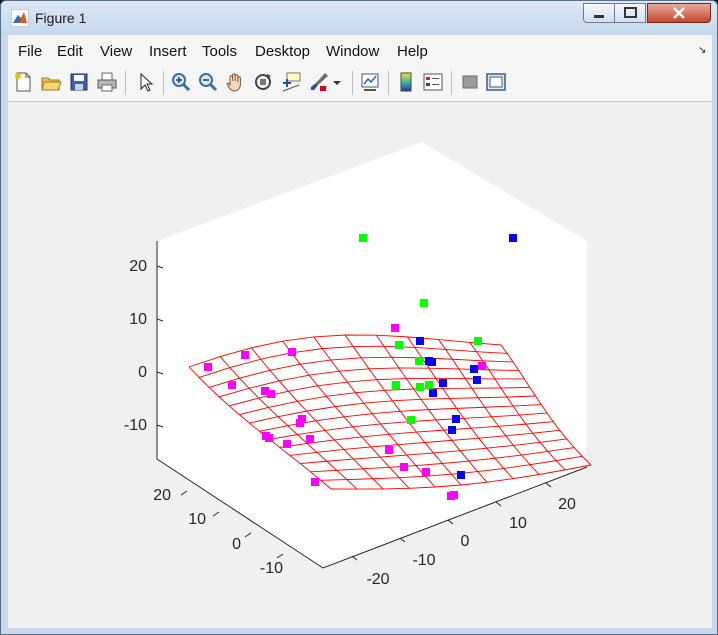 This screenshot has width=718, height=635. Describe the element at coordinates (377, 579) in the screenshot. I see `x-tick-label: -20` at that location.